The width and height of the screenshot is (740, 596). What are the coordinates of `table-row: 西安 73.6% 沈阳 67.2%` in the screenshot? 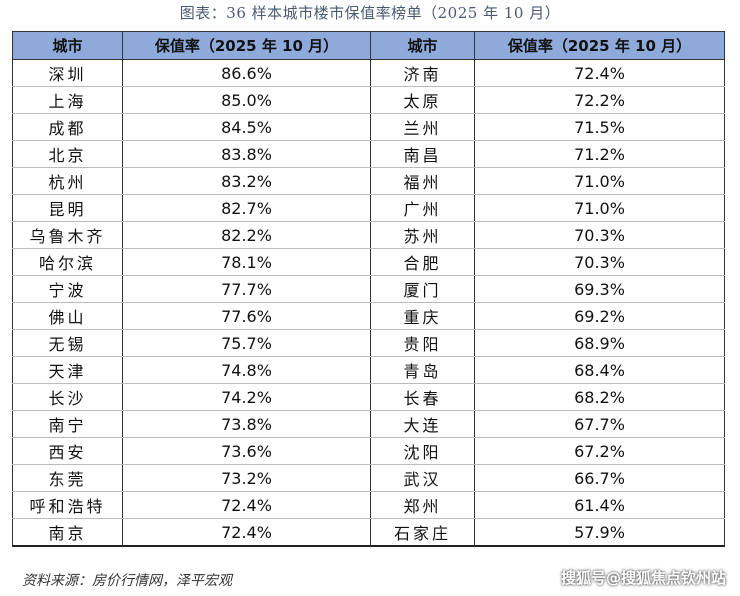 It's located at (368, 451).